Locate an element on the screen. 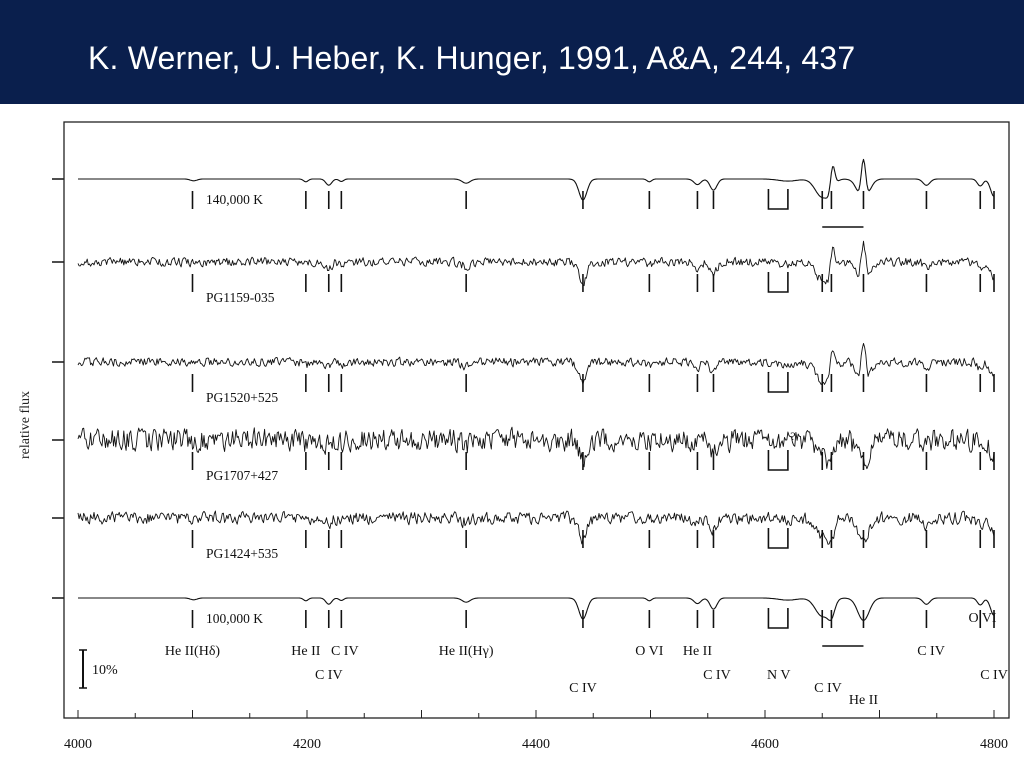 The width and height of the screenshot is (1024, 768). x-tick-label: 4400 is located at coordinates (536, 744).